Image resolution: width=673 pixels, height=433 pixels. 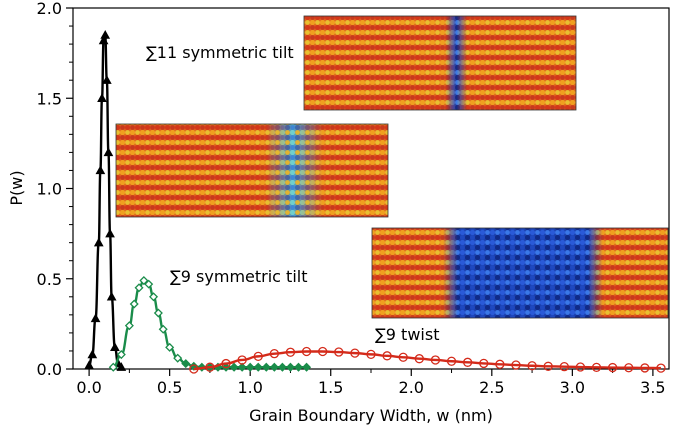 What do you see at coordinates (330, 387) in the screenshot?
I see `x-tick-label-3: 1.5` at bounding box center [330, 387].